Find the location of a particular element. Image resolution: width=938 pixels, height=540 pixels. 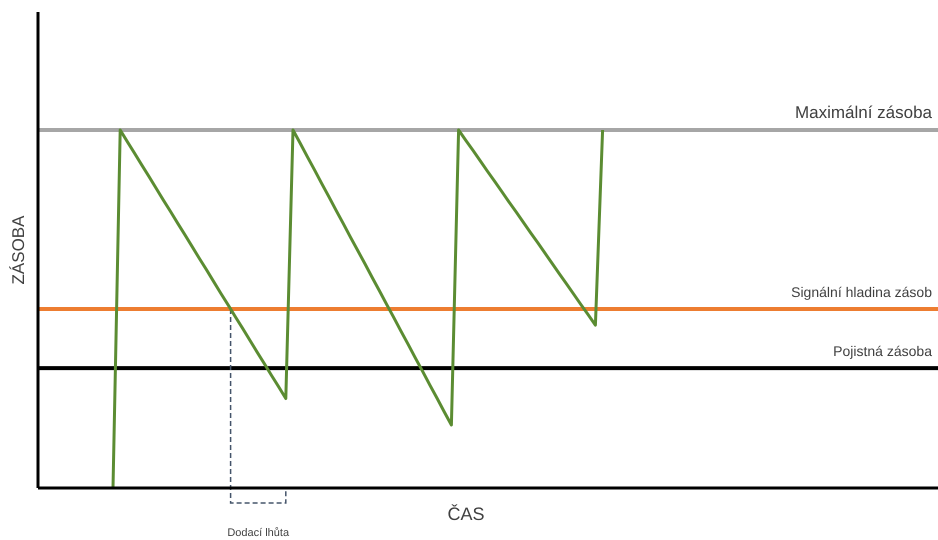

ref-line-label: Signální hladina zásob is located at coordinates (861, 292).